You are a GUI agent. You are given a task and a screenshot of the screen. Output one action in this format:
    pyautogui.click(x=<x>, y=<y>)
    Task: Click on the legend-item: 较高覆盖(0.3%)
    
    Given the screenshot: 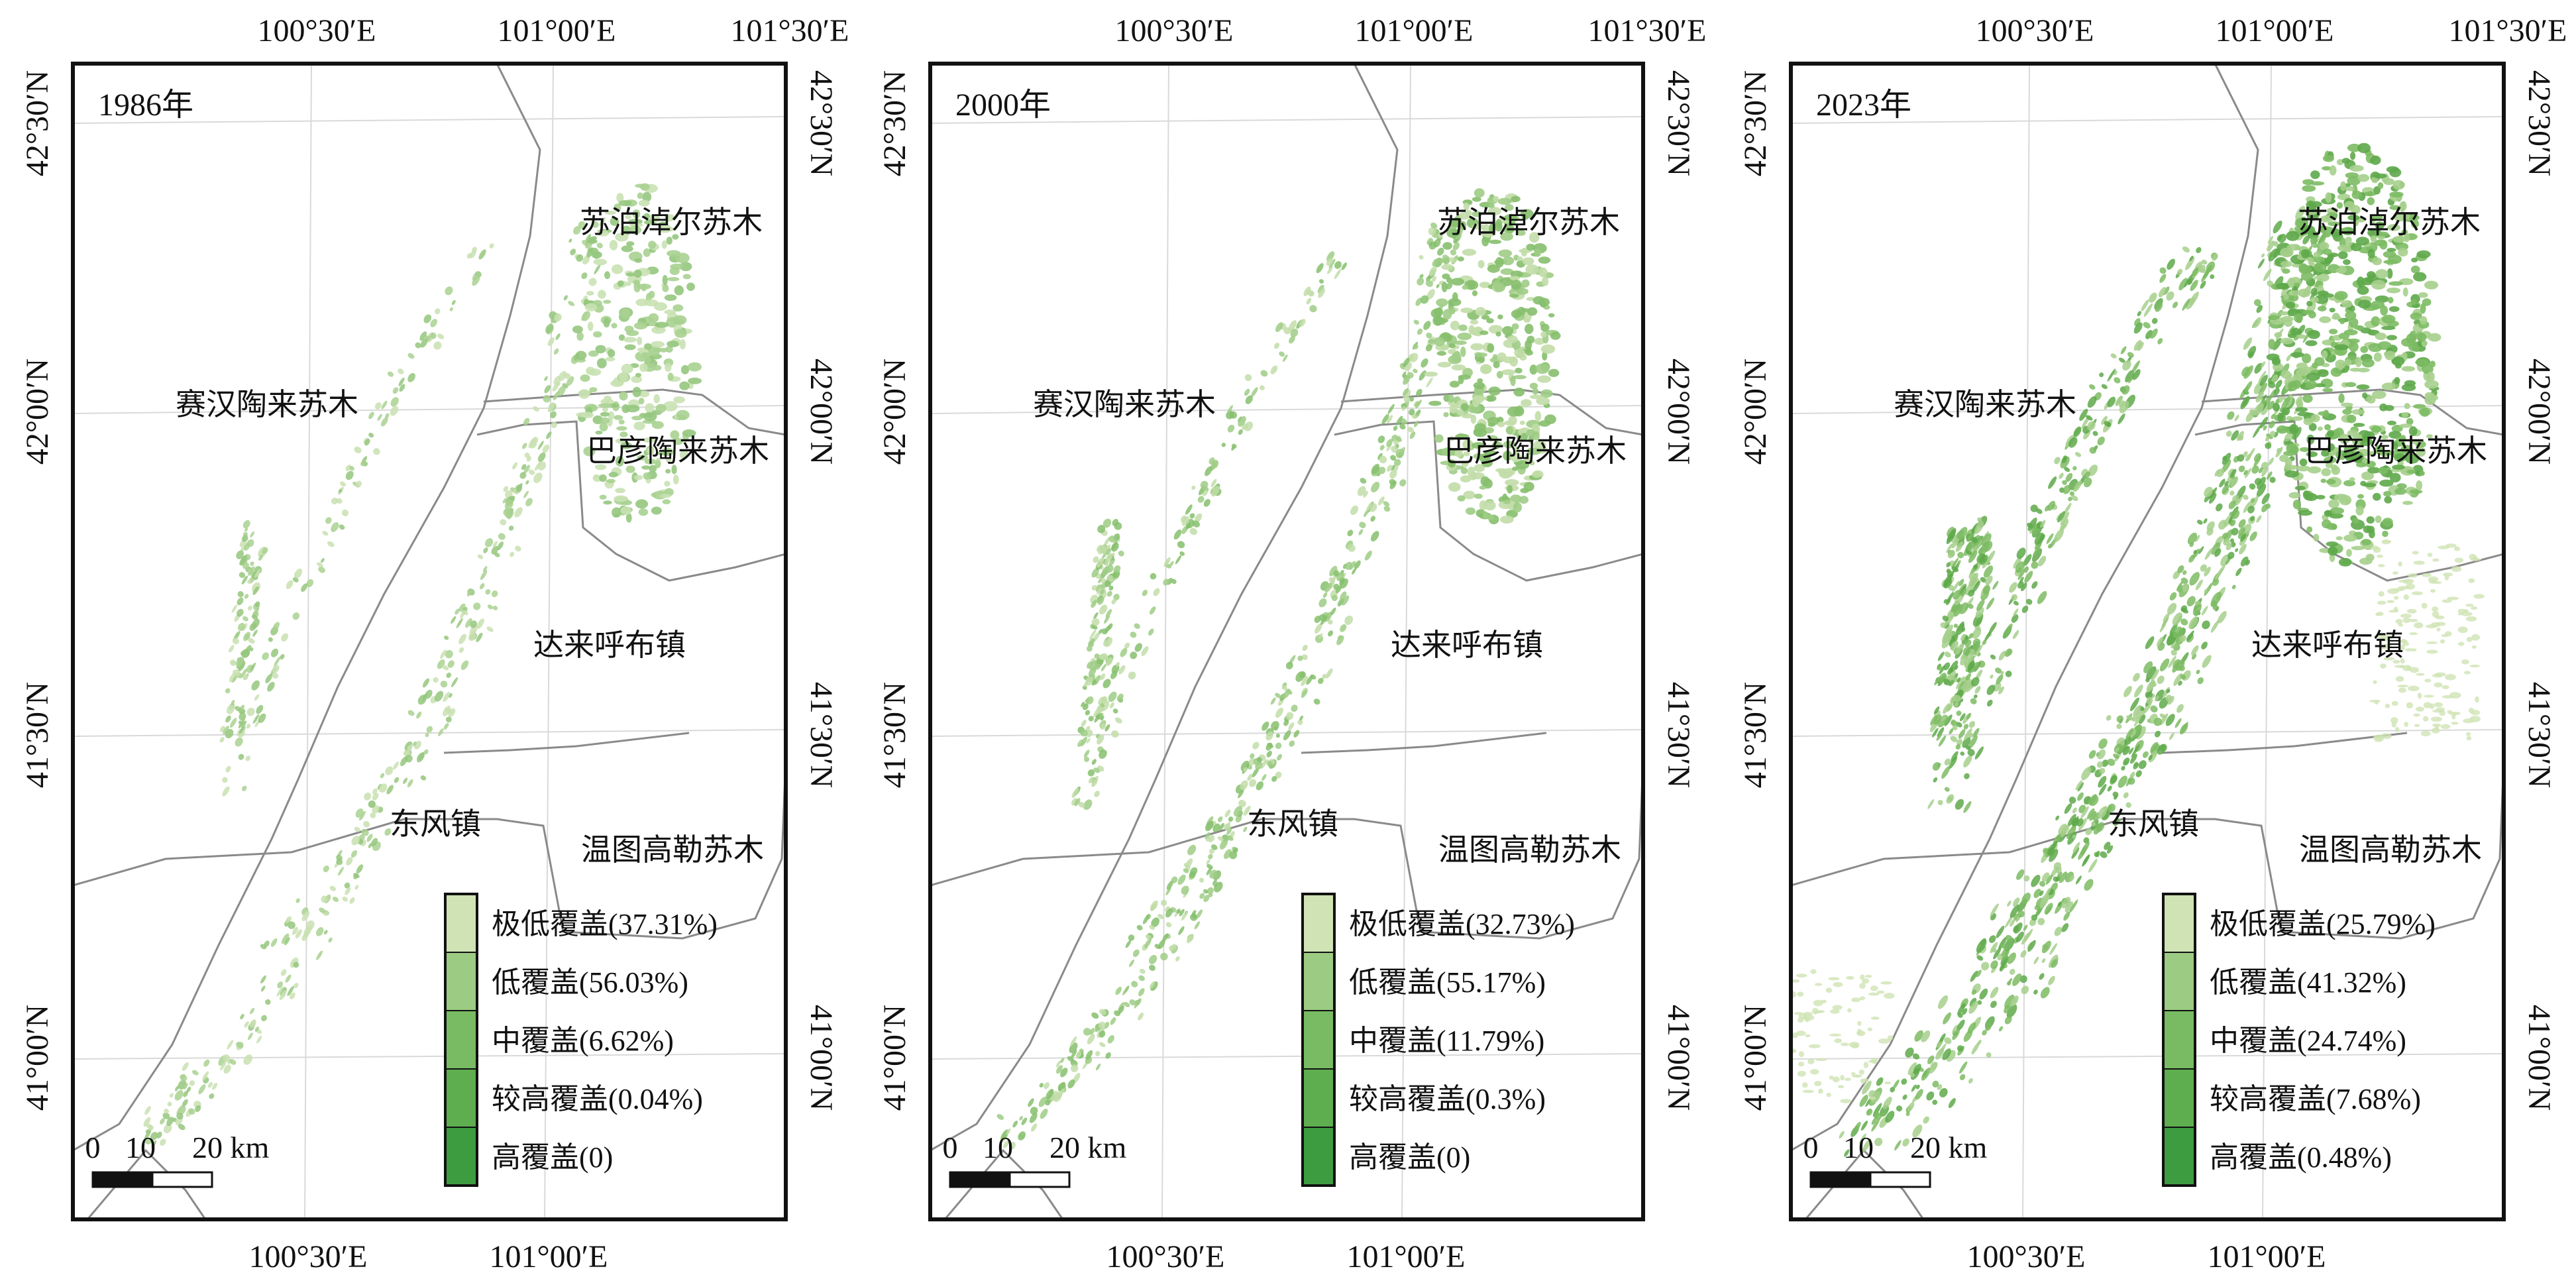 What is the action you would take?
    pyautogui.click(x=1448, y=1099)
    